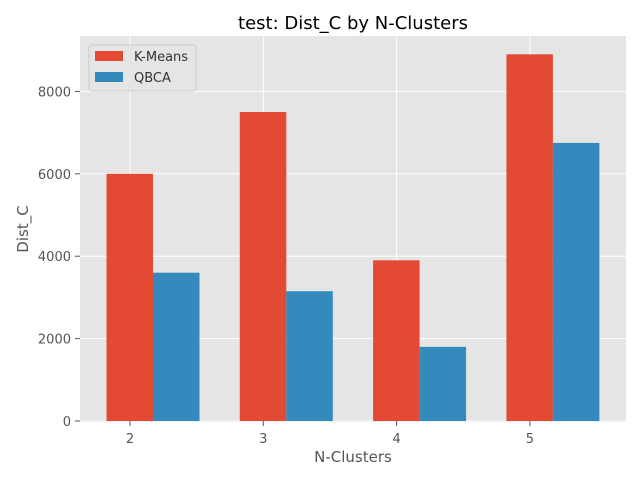  Describe the element at coordinates (396, 439) in the screenshot. I see `x-tick-label: 4` at that location.